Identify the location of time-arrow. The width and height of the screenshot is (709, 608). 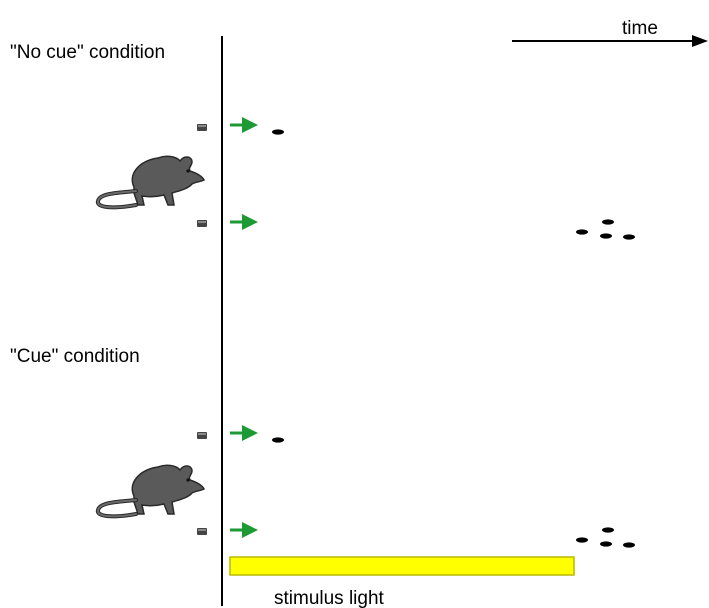
(610, 41).